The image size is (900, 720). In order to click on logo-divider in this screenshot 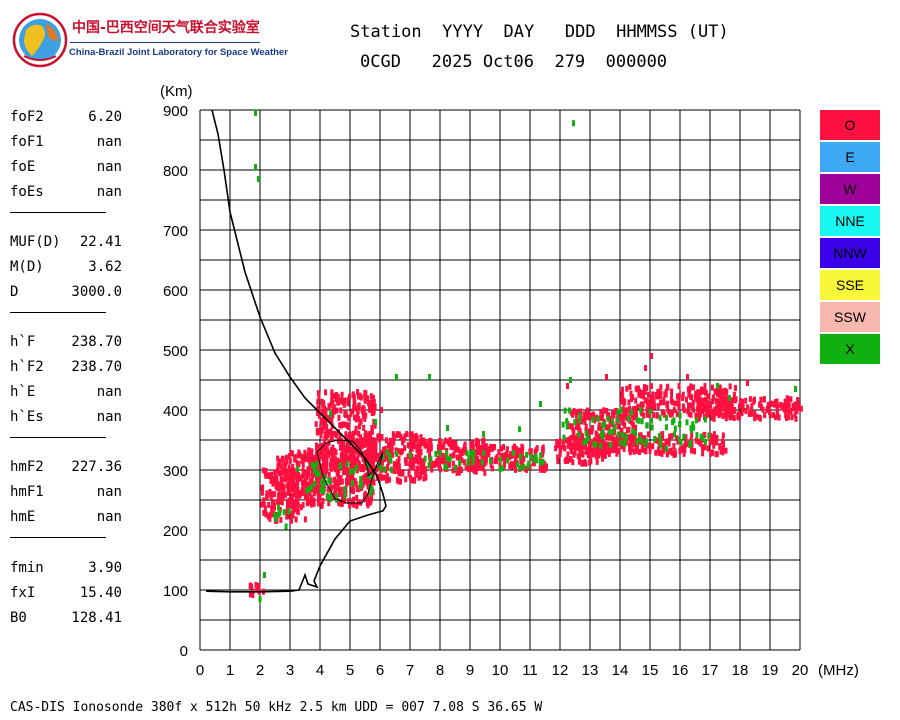, I will do `click(165, 42)`.